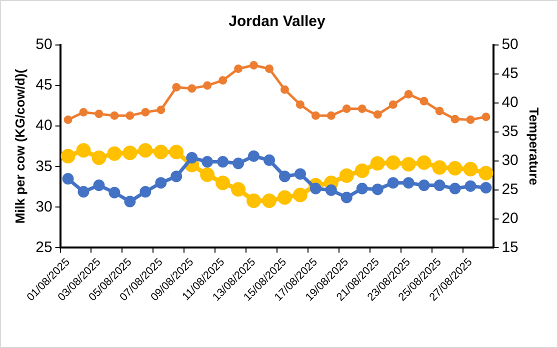 Image resolution: width=558 pixels, height=348 pixels. What do you see at coordinates (44, 45) in the screenshot?
I see `y-tick-label: 50` at bounding box center [44, 45].